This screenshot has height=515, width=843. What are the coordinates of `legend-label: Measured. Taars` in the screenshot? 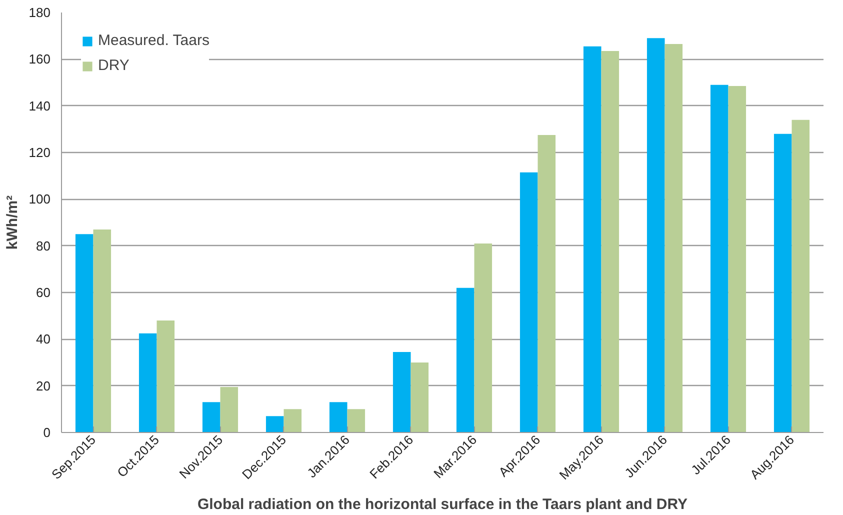 It's located at (154, 40).